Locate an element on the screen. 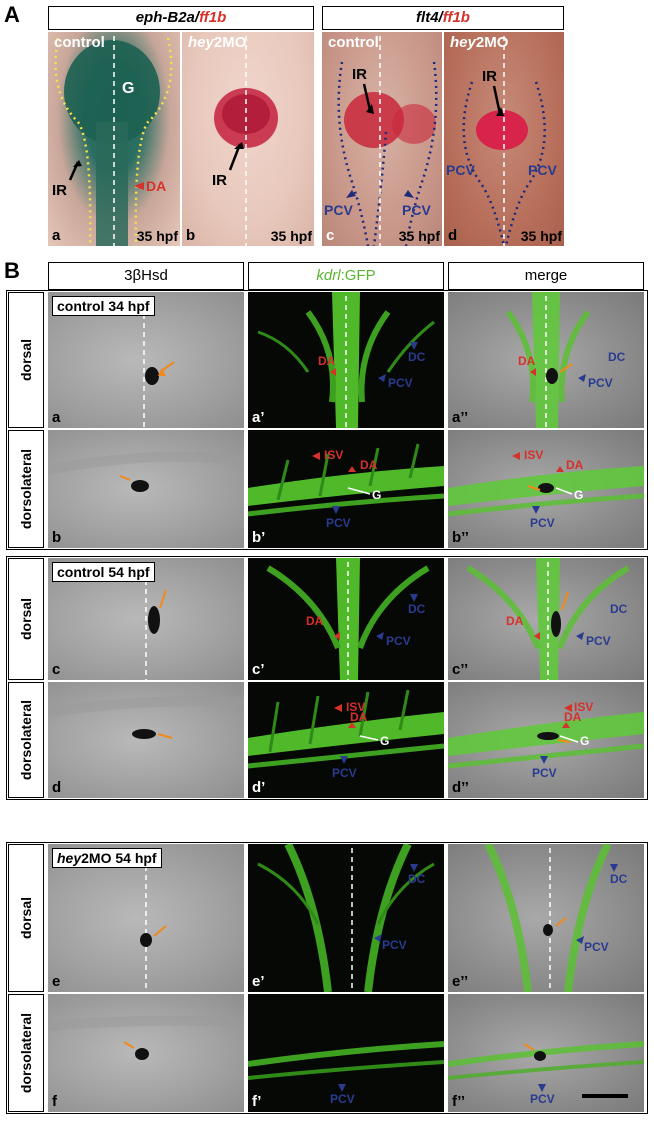 This screenshot has width=654, height=1124. b-panel-e-prime-drawing is located at coordinates (346, 918).